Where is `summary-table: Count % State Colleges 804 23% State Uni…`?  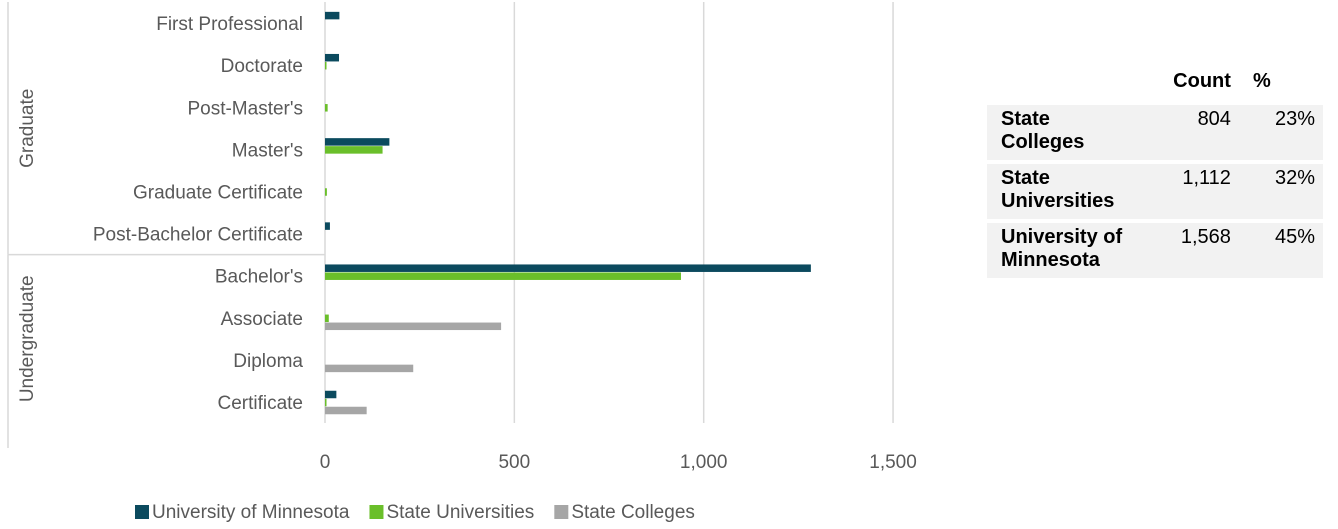
summary-table: Count % State Colleges 804 23% State Uni… is located at coordinates (1155, 173).